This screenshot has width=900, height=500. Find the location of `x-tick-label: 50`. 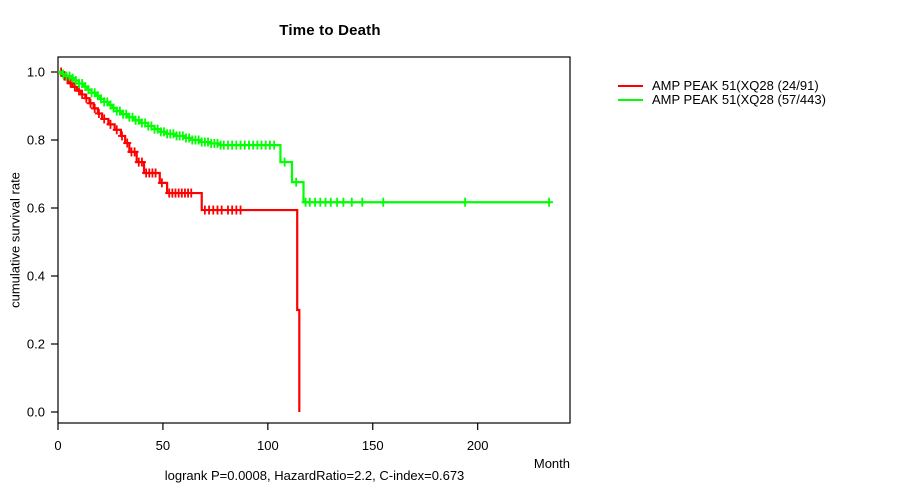

x-tick-label: 50 is located at coordinates (163, 445).